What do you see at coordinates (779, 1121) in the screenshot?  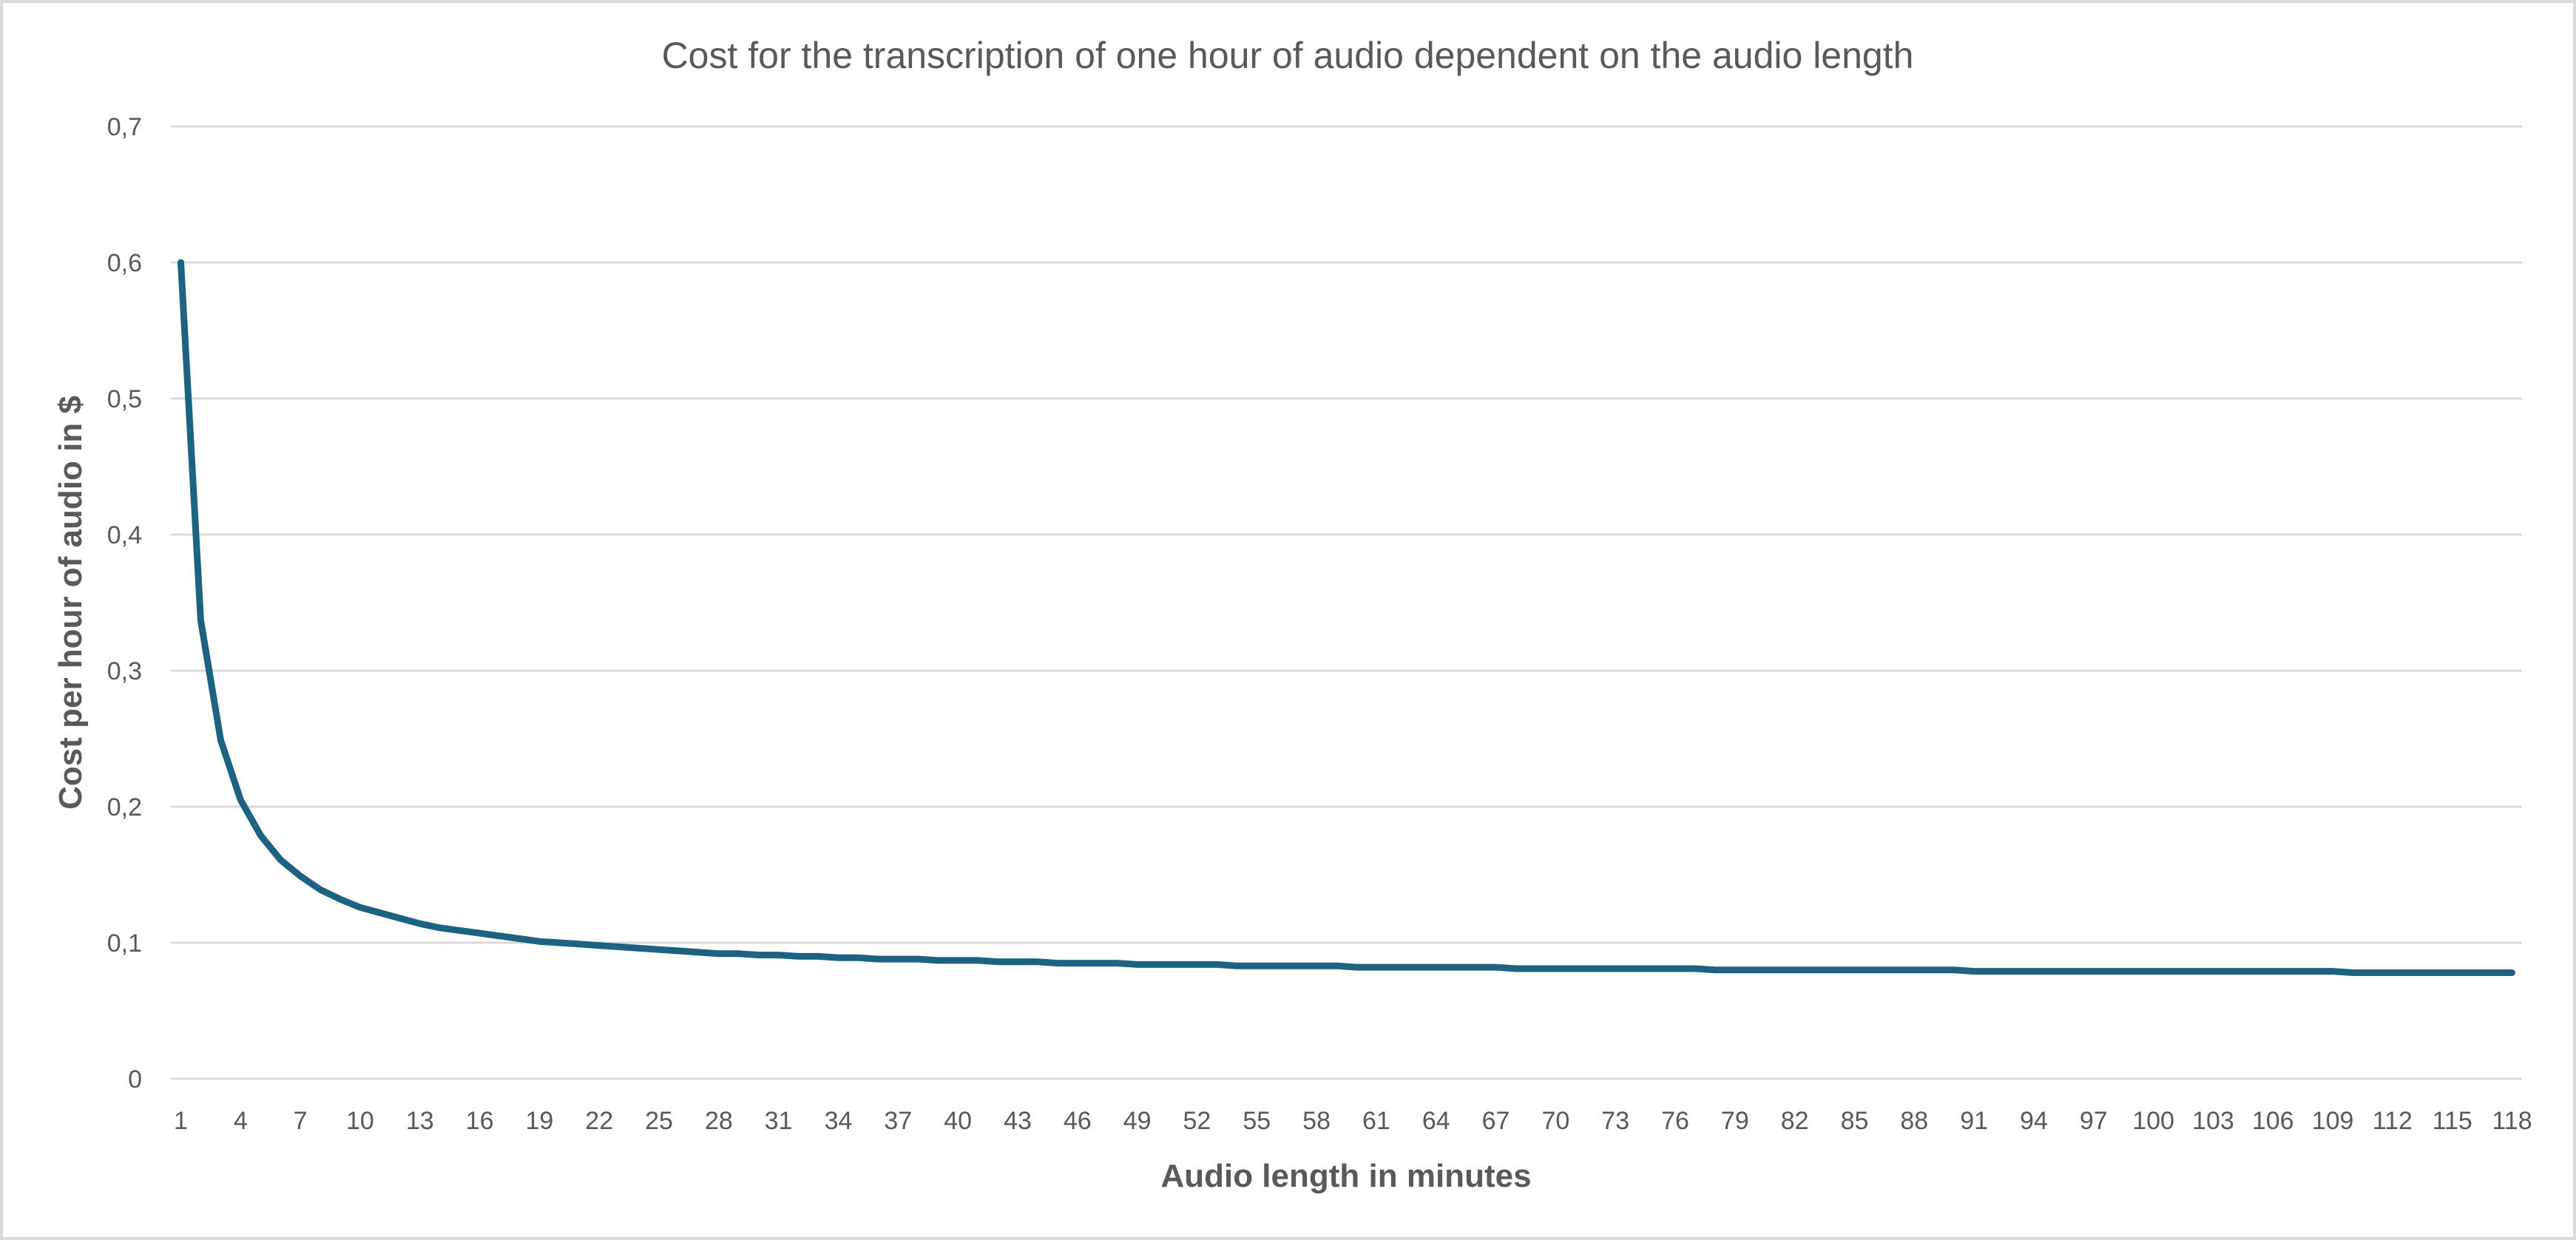 I see `x-tick-label: 31` at bounding box center [779, 1121].